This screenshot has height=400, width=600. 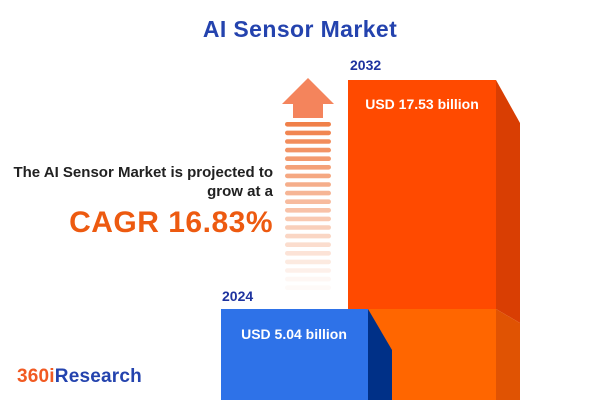 I want to click on arrow-tail-stripes, so click(x=308, y=206).